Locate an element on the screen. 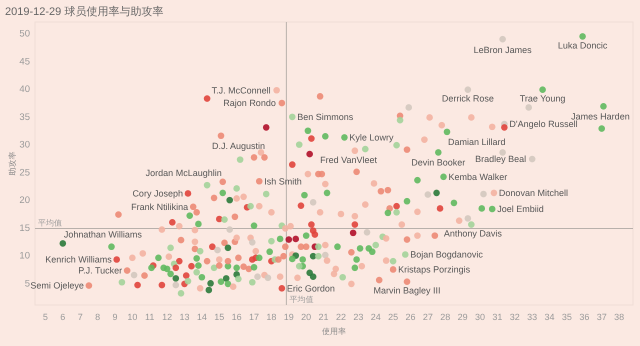 The height and width of the screenshot is (346, 640). x-tick-label: 19 is located at coordinates (289, 317).